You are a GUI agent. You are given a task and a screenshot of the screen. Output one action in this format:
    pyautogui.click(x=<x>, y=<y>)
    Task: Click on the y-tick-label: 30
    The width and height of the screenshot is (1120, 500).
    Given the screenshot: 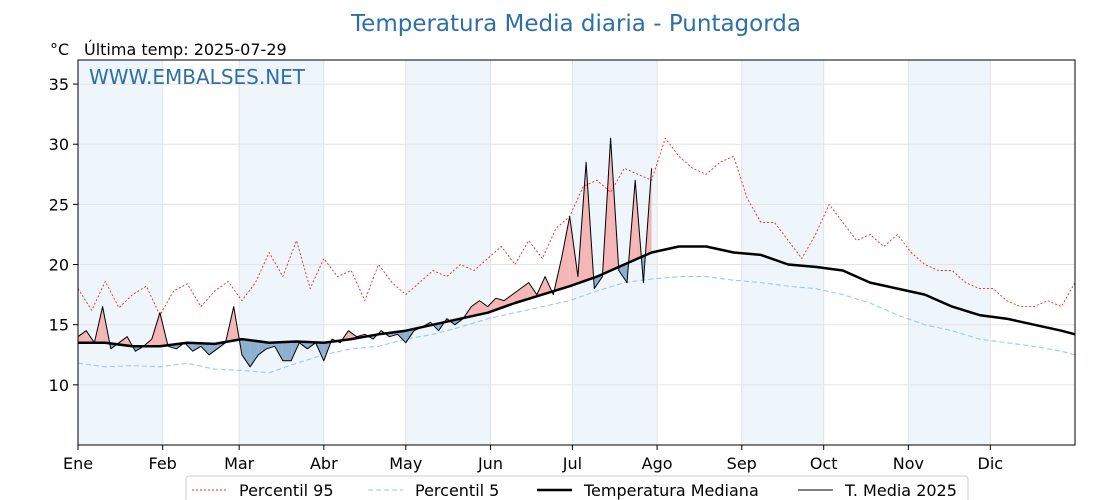 What is the action you would take?
    pyautogui.click(x=59, y=144)
    